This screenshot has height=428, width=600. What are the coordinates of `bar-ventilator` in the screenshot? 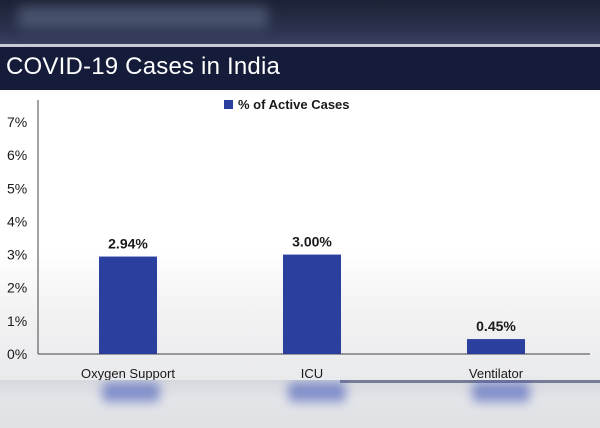 It's located at (496, 346).